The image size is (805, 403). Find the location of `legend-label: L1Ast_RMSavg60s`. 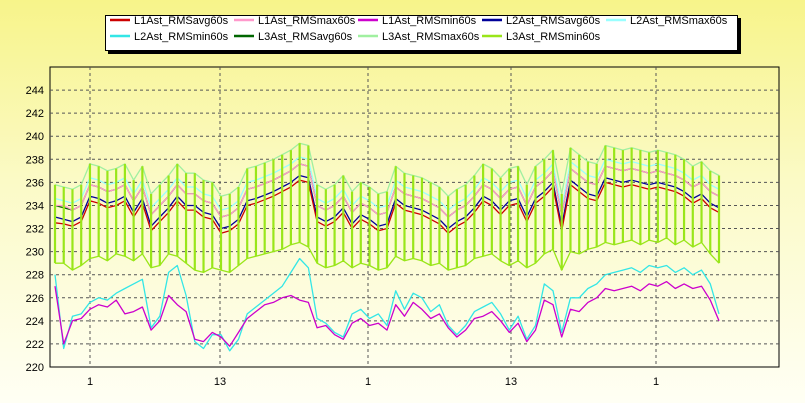

legend-label: L1Ast_RMSavg60s is located at coordinates (181, 21).